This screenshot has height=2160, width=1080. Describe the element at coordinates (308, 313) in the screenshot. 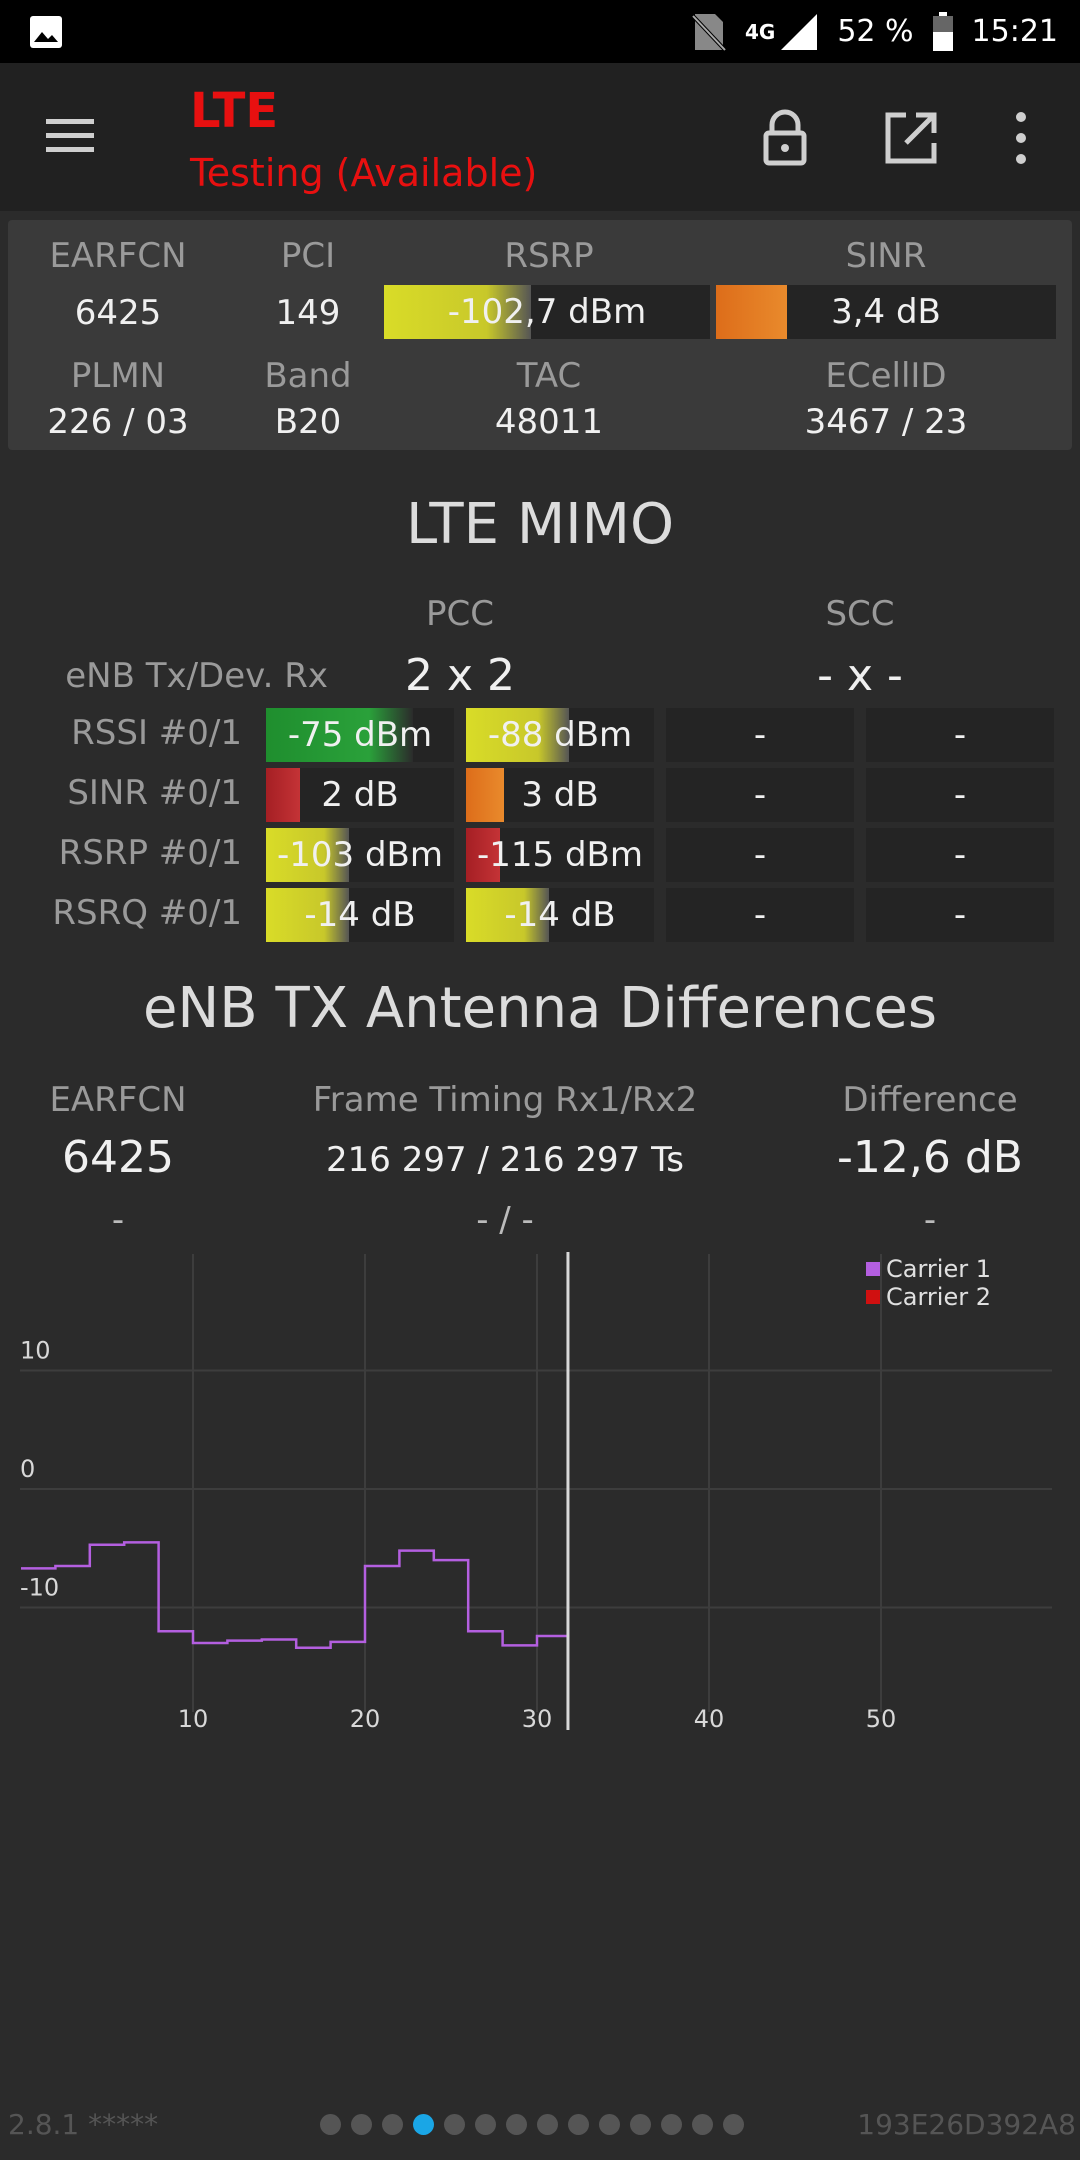

I see `pci-value: 149` at that location.